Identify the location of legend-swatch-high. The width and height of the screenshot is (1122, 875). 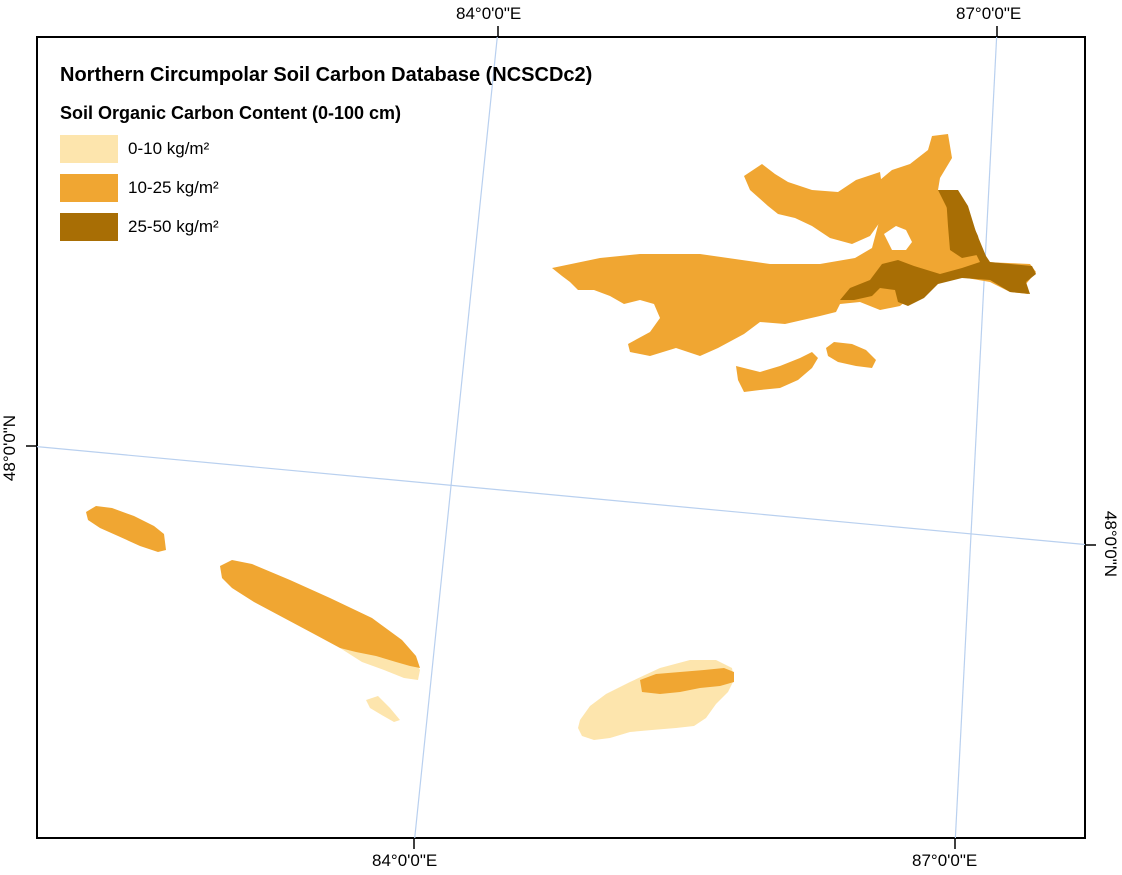
(89, 227).